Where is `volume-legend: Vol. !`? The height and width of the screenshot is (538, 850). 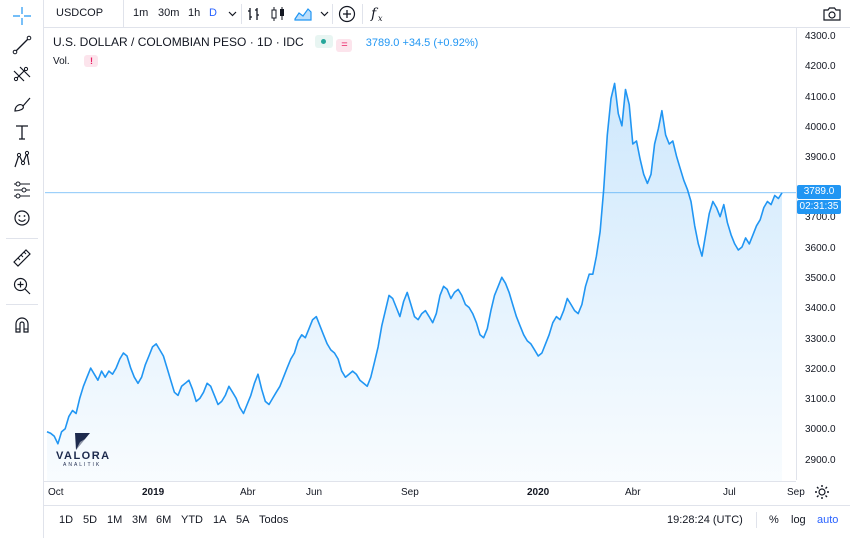 volume-legend: Vol. ! is located at coordinates (76, 61).